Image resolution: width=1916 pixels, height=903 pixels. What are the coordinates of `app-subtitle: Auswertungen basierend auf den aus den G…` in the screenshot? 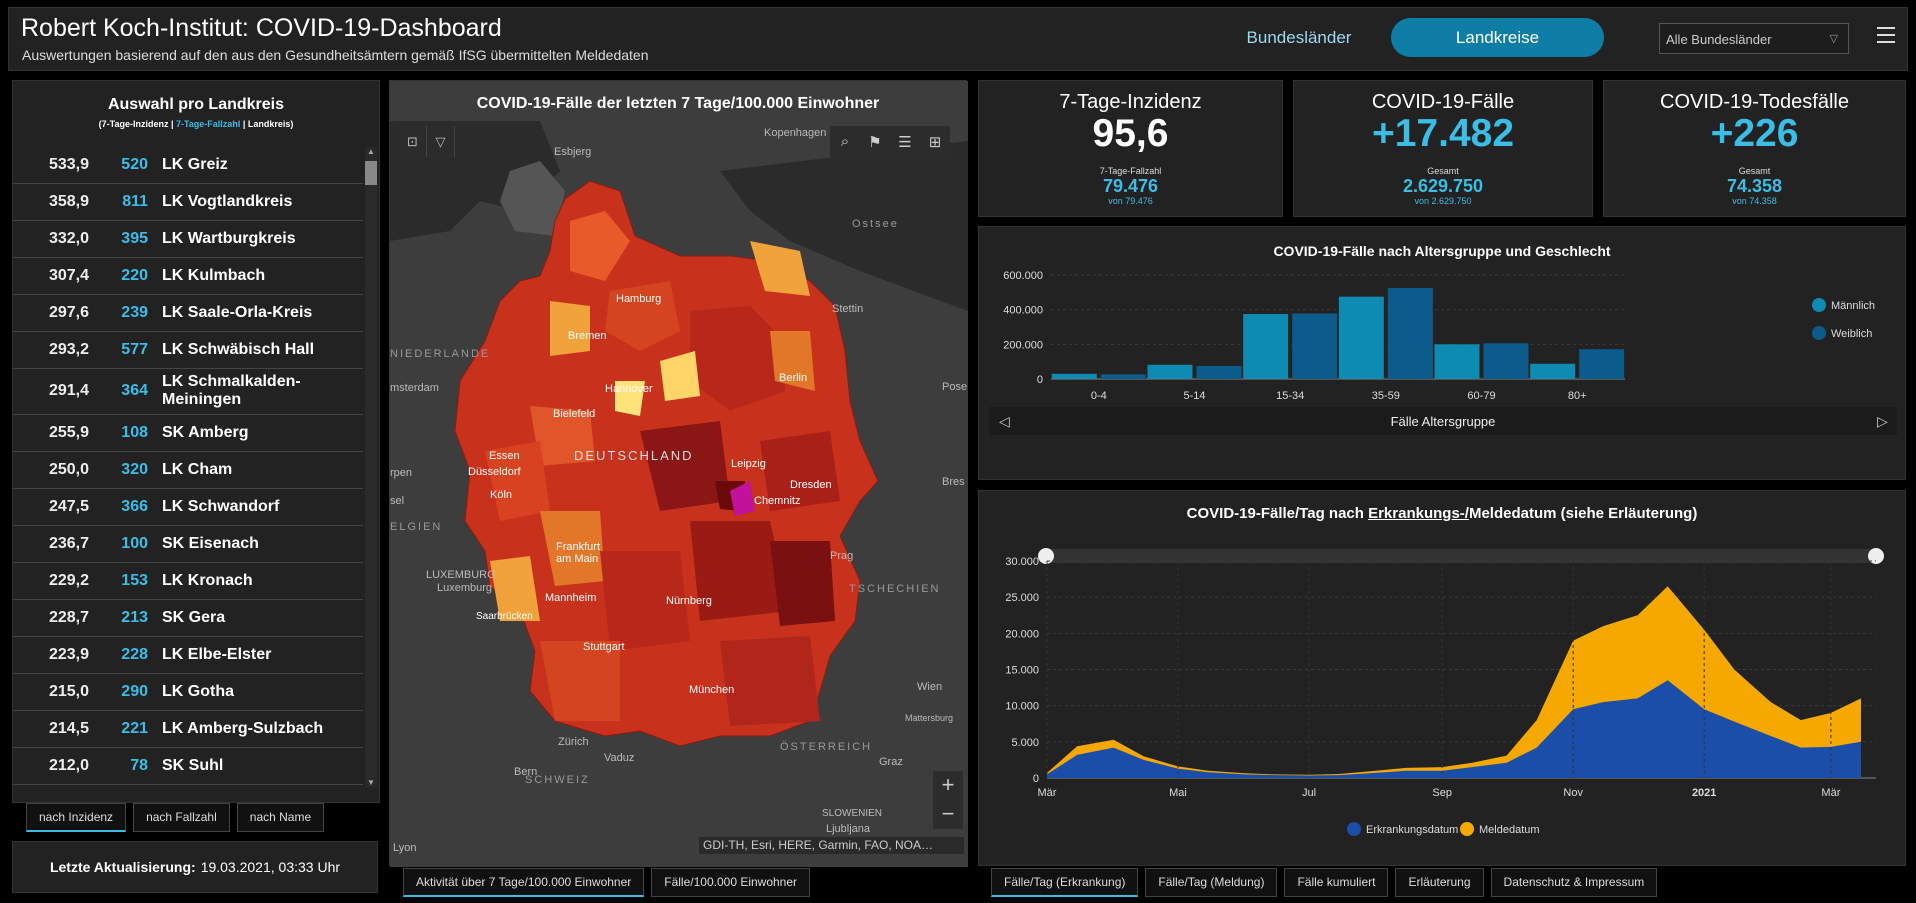 It's located at (335, 55).